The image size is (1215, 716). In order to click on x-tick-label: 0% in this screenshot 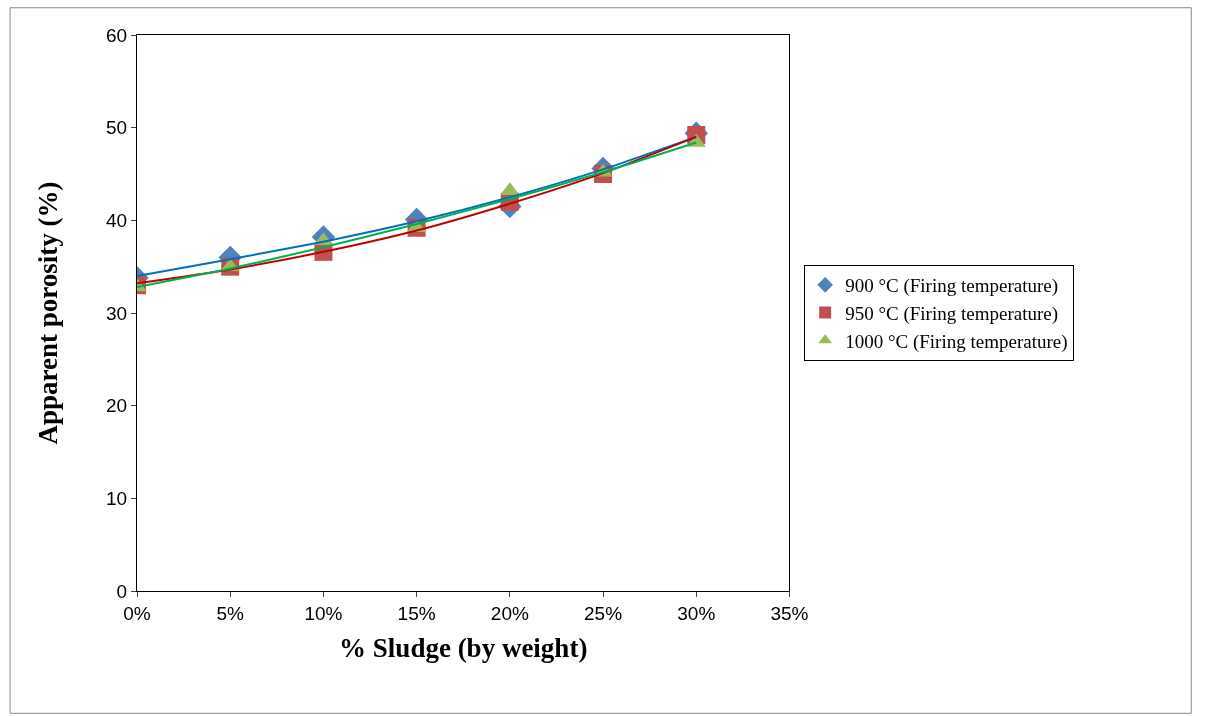, I will do `click(137, 613)`.